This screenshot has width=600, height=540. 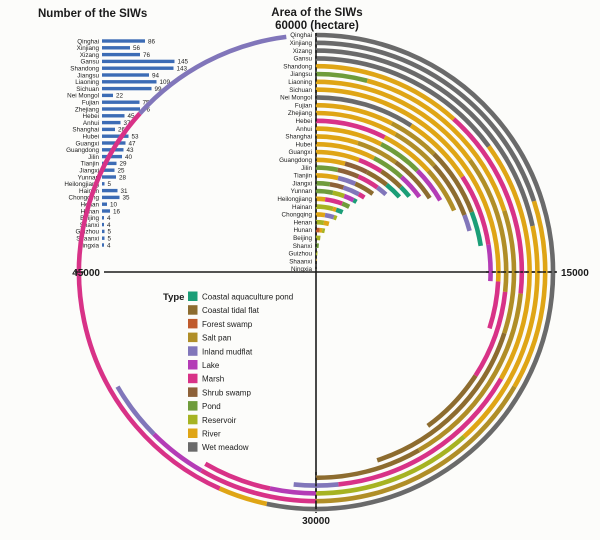 I want to click on legend-swatch-lake, so click(x=193, y=365).